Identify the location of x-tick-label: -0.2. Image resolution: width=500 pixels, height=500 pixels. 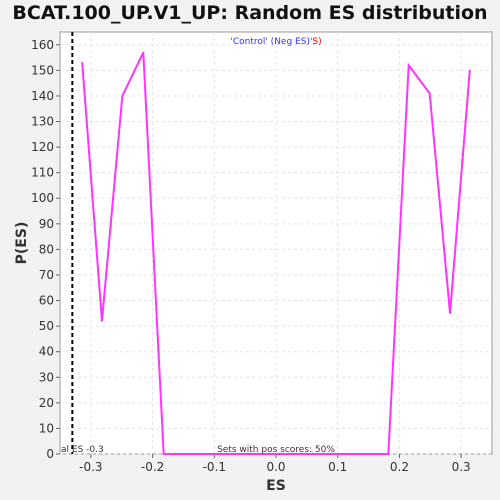
(152, 467).